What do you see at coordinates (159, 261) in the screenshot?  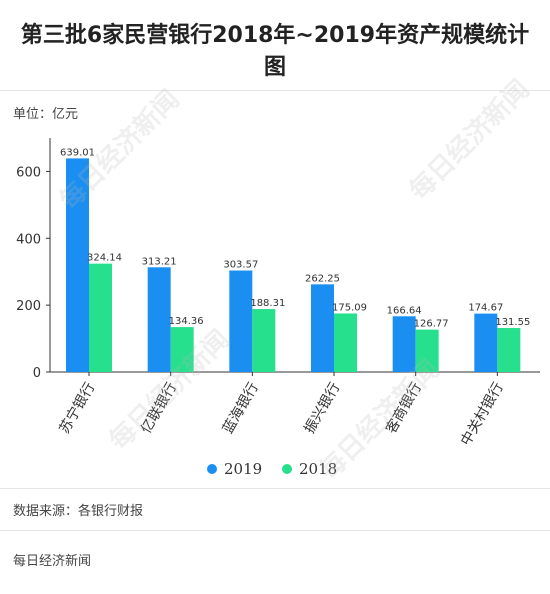 I see `data-label: 313.21` at bounding box center [159, 261].